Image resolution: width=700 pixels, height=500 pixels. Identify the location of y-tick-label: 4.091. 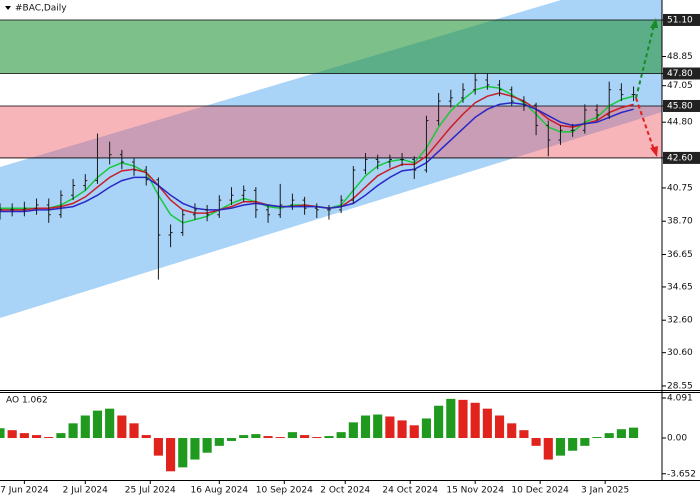
(680, 398).